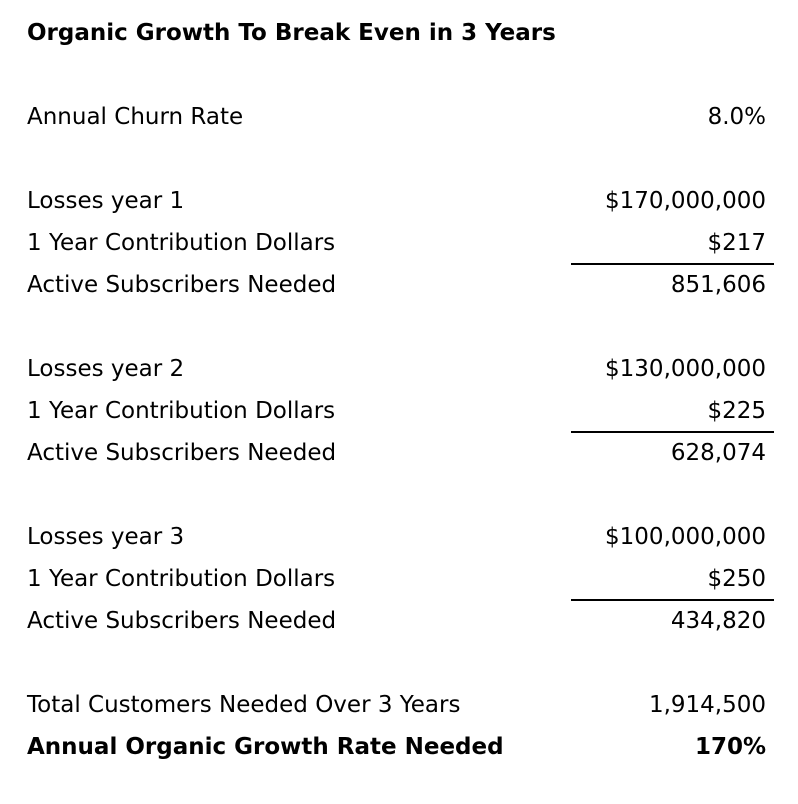 This screenshot has width=798, height=804. Describe the element at coordinates (730, 747) in the screenshot. I see `growth-rate-value: 170%` at that location.